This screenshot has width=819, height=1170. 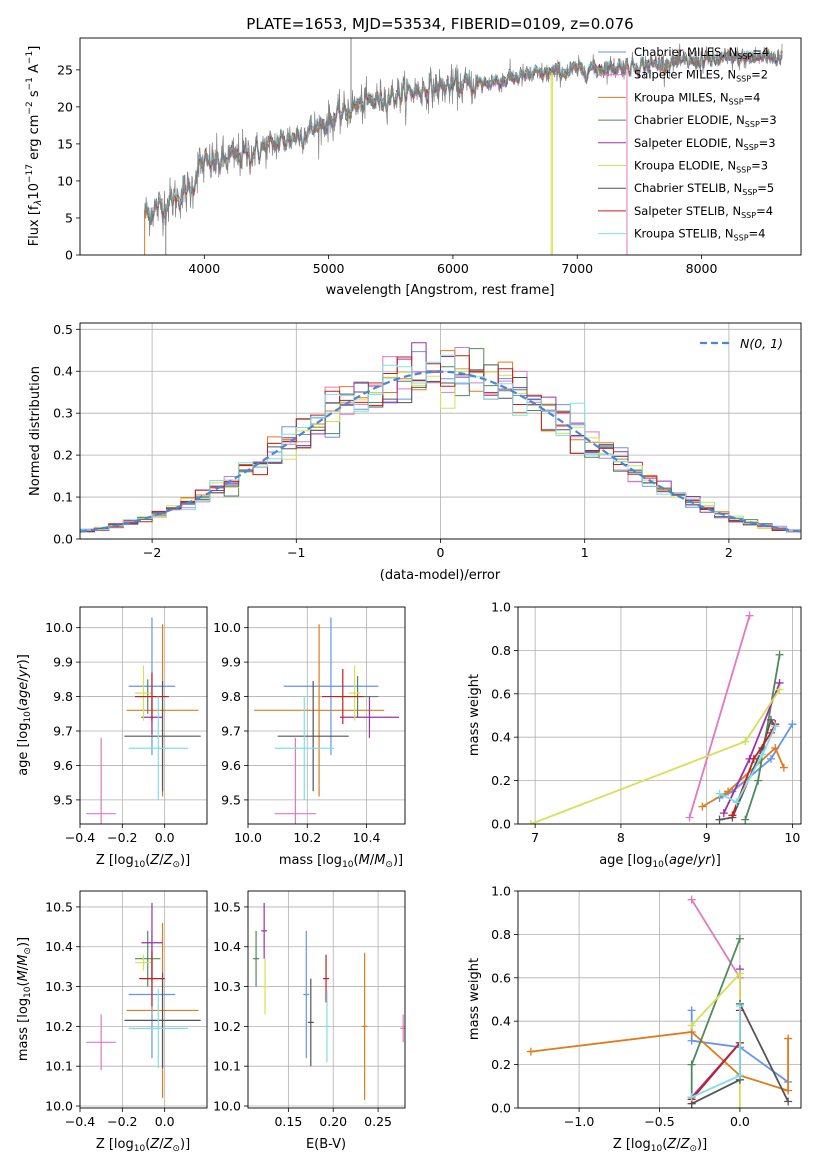 What do you see at coordinates (661, 717) in the screenshot?
I see `weight-age-plot` at bounding box center [661, 717].